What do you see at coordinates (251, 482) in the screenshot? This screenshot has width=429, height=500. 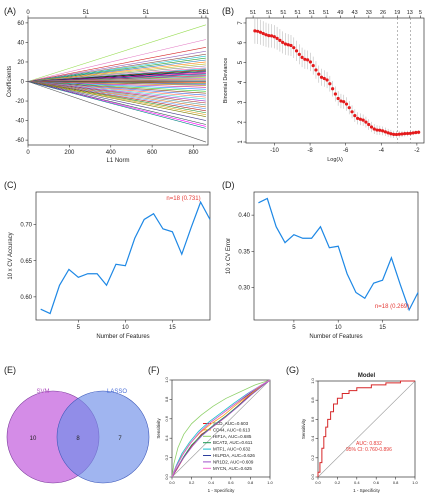 I see `x-tick-label: 0.8` at bounding box center [251, 482].